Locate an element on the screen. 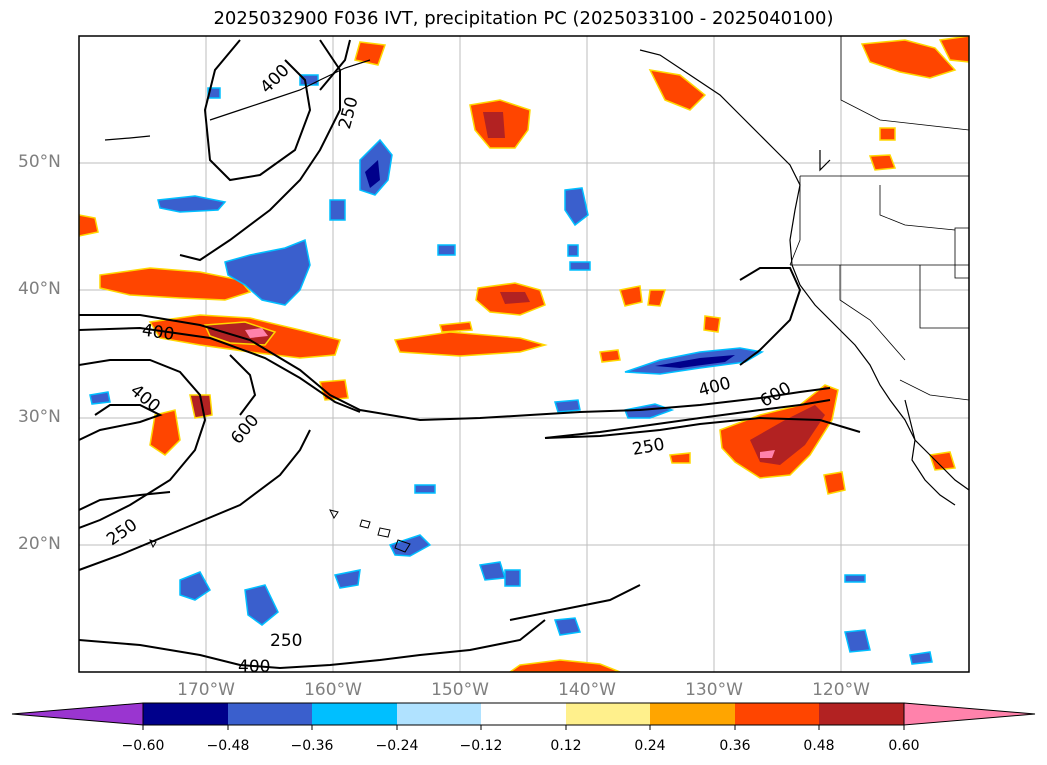 The width and height of the screenshot is (1047, 765). colorbar is located at coordinates (523, 716).